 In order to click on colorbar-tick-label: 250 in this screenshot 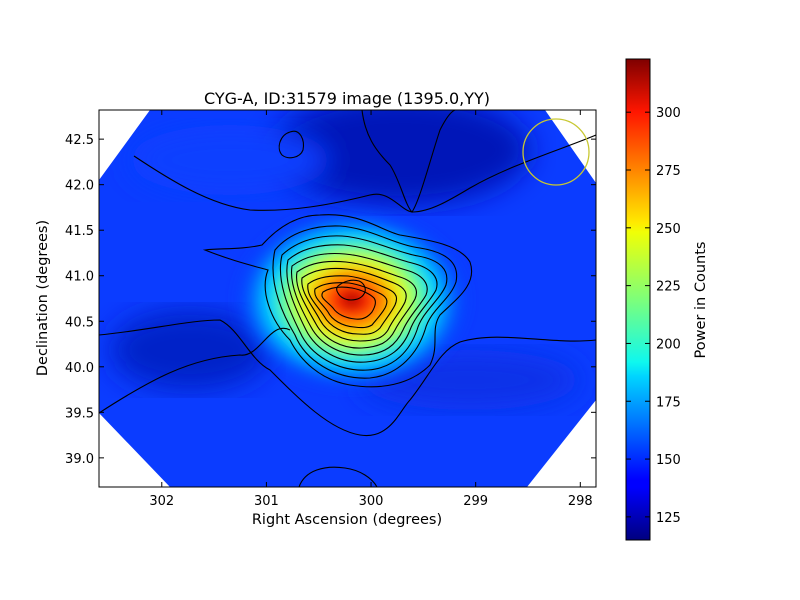, I will do `click(668, 229)`.